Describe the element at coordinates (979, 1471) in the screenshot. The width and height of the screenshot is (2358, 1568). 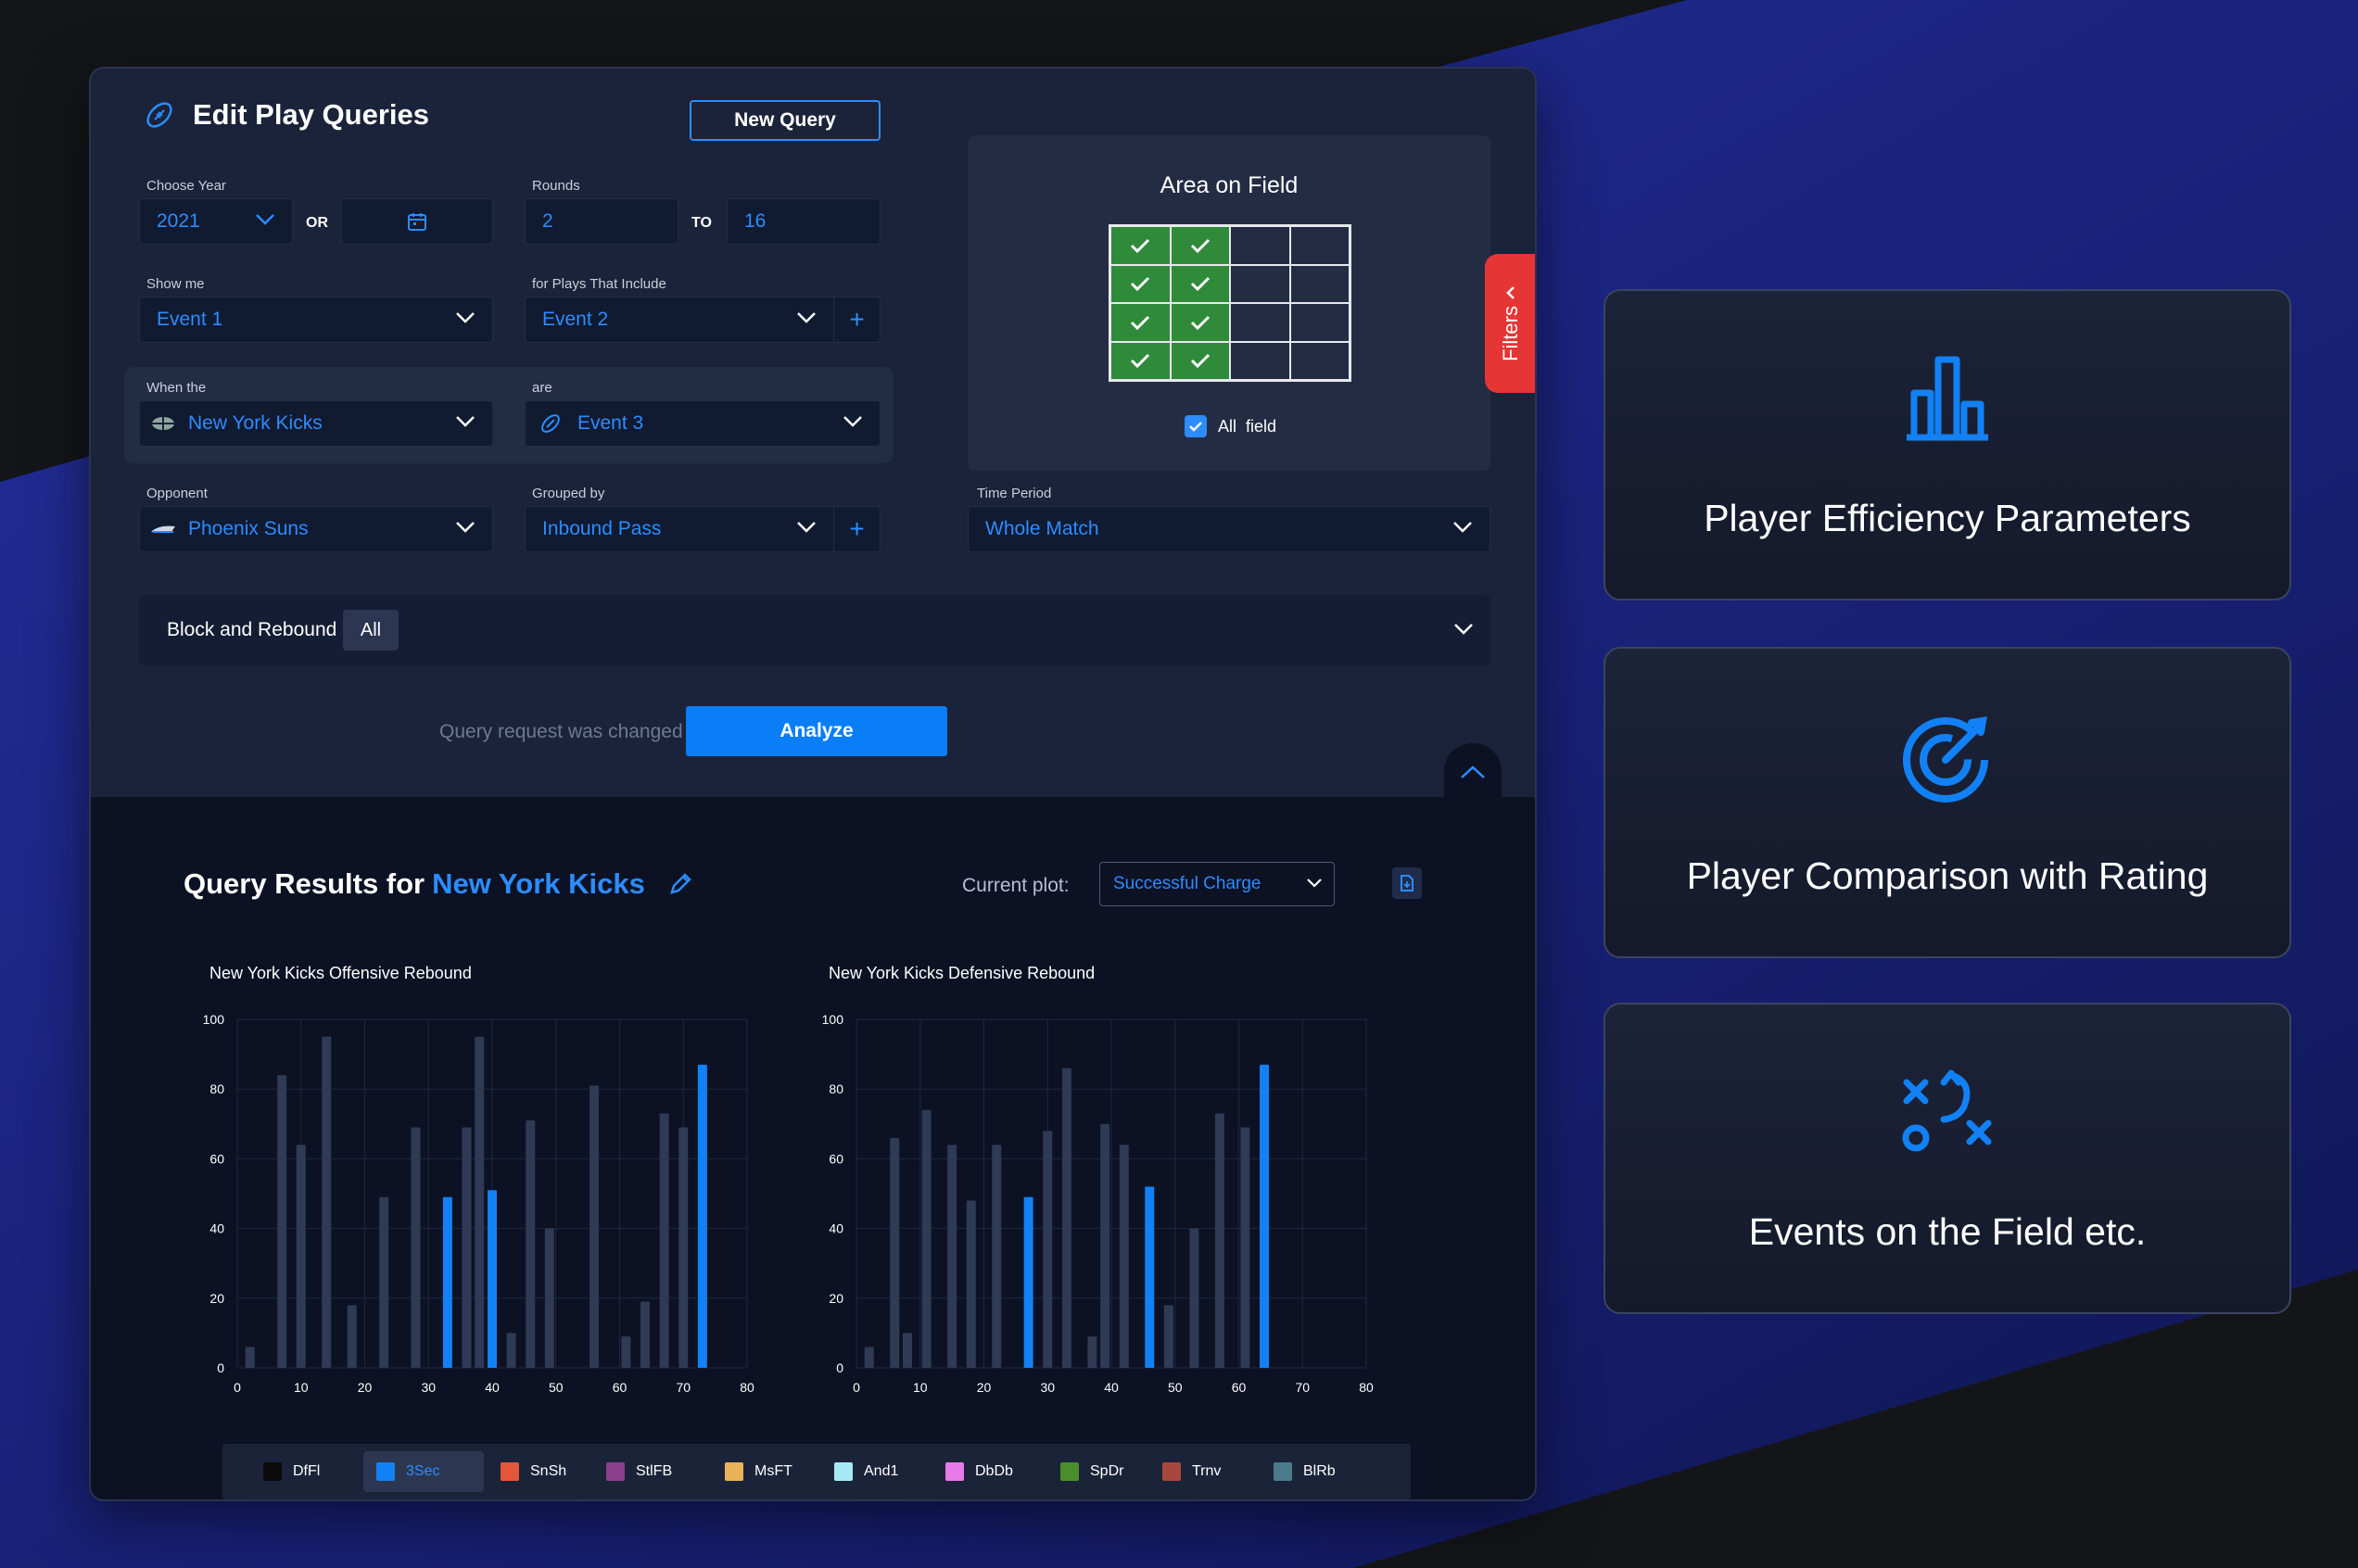
I see `legend-item: DbDb` at that location.